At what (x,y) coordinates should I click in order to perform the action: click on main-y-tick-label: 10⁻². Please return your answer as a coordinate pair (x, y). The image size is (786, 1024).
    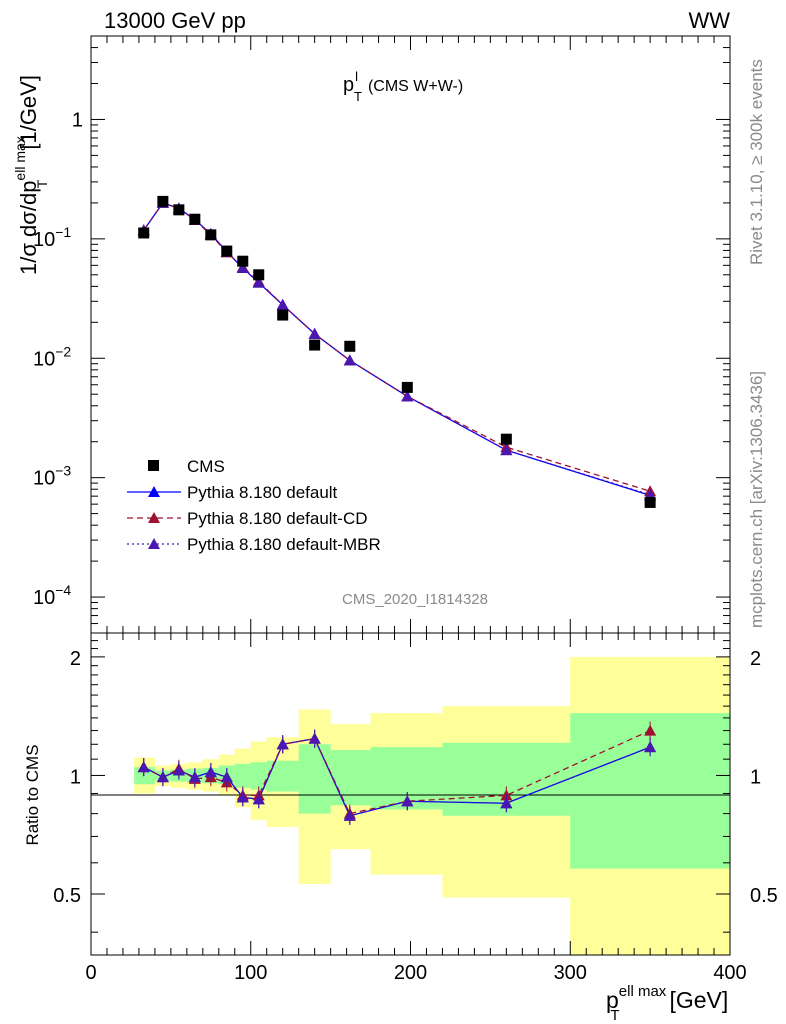
    Looking at the image, I should click on (52, 356).